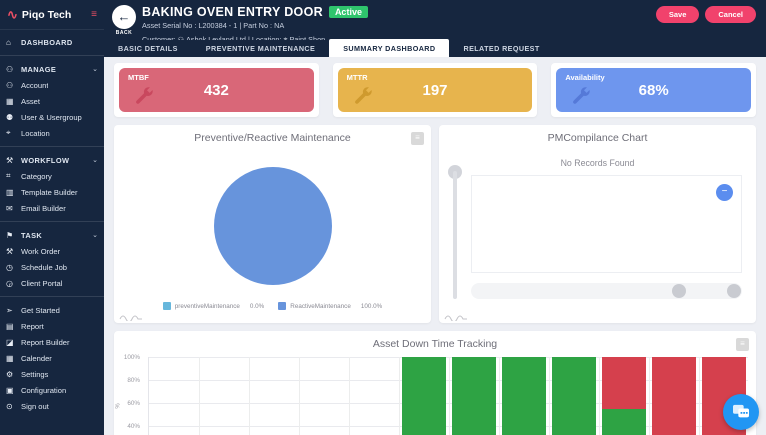  What do you see at coordinates (10, 251) in the screenshot?
I see `wrench-icon: ⚒` at bounding box center [10, 251].